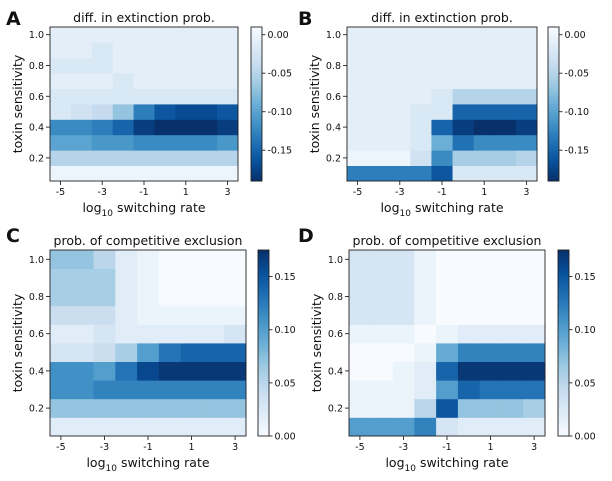  Describe the element at coordinates (143, 192) in the screenshot. I see `x-tick-label: -1` at that location.